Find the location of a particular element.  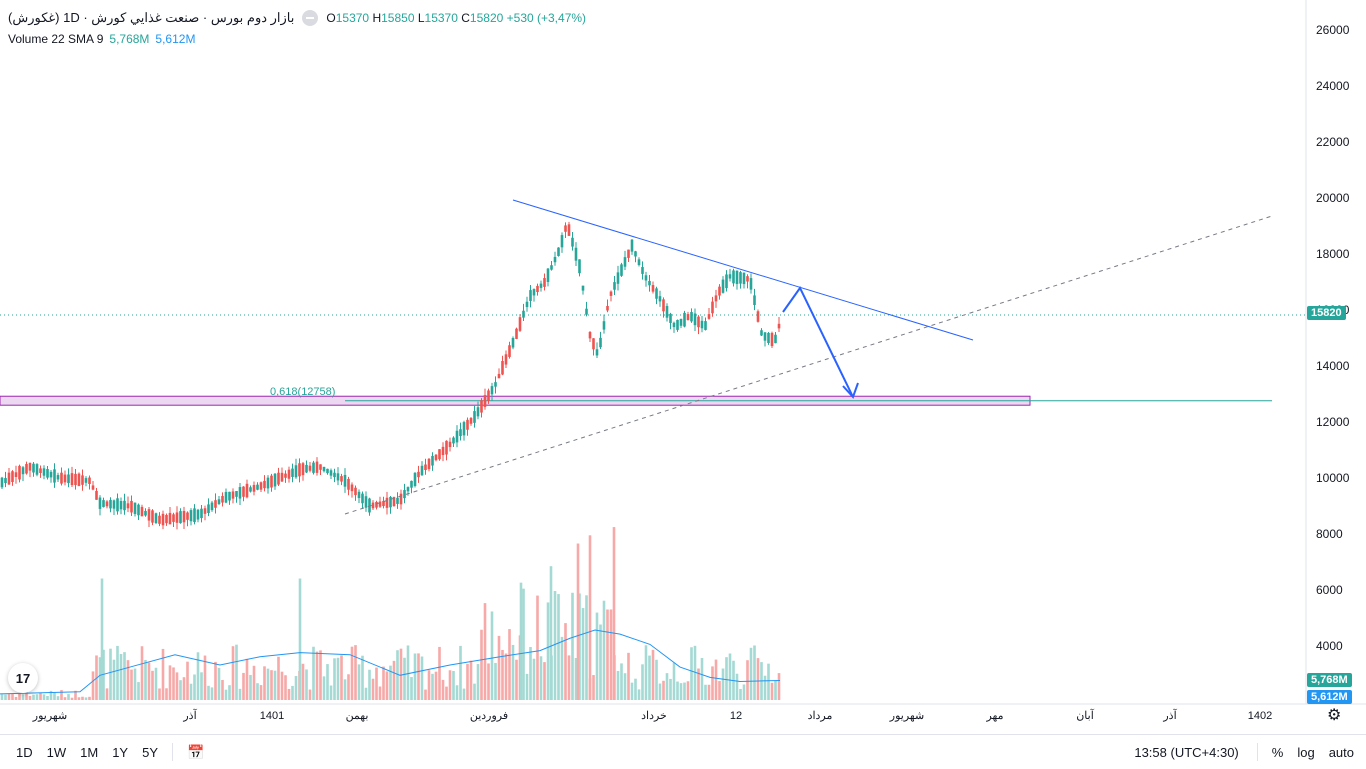

gear-icon: ⚙ is located at coordinates (1334, 715).